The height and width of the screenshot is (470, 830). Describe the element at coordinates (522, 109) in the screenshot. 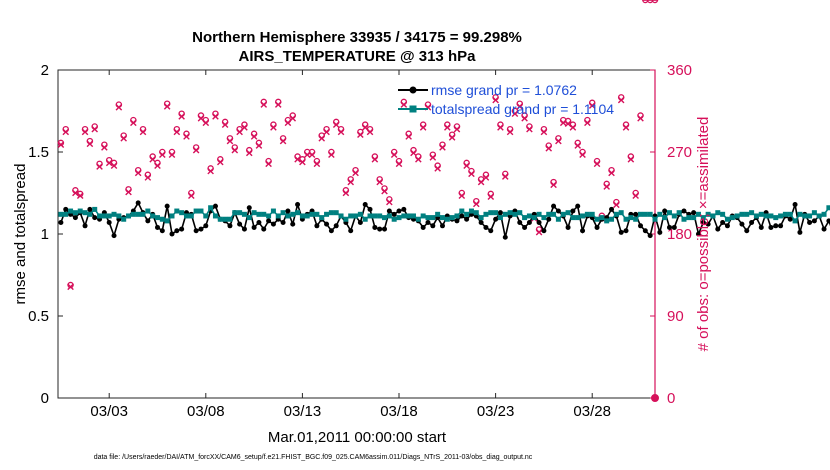

I see `legend-label-spread: totalspread grand pr = 1.1104` at that location.